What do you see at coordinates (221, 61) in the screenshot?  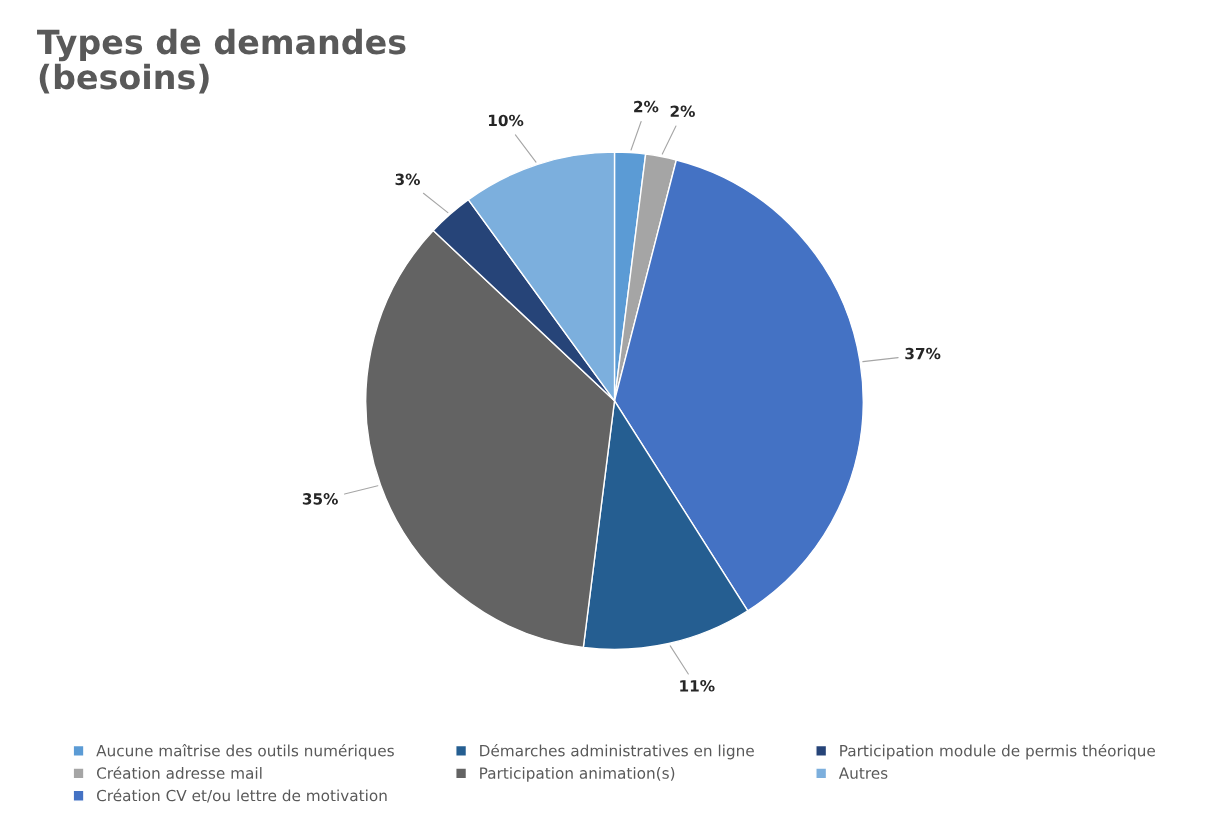 I see `chart-title: Types de demandes (besoins)` at bounding box center [221, 61].